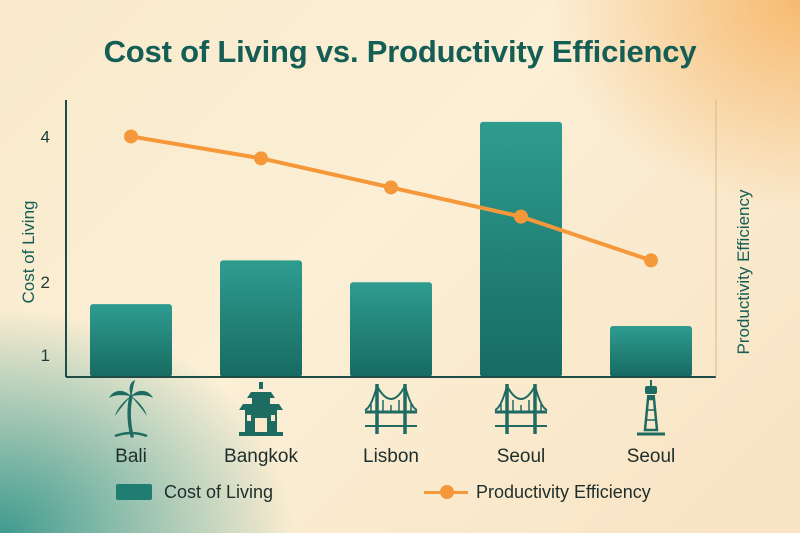 The height and width of the screenshot is (533, 800). Describe the element at coordinates (131, 409) in the screenshot. I see `palm-tree-icon` at that location.